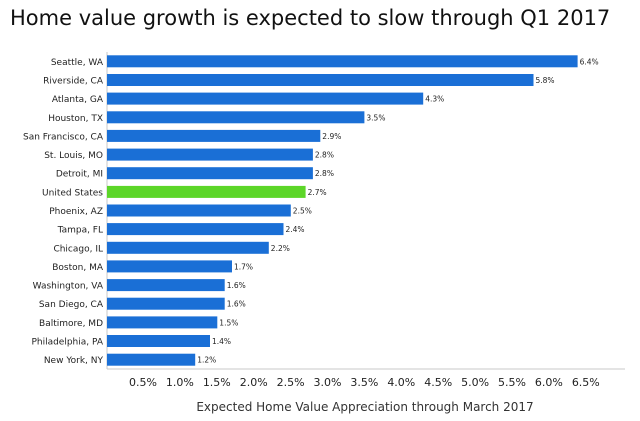  What do you see at coordinates (68, 287) in the screenshot?
I see `category-label: Washington, VA` at bounding box center [68, 287].